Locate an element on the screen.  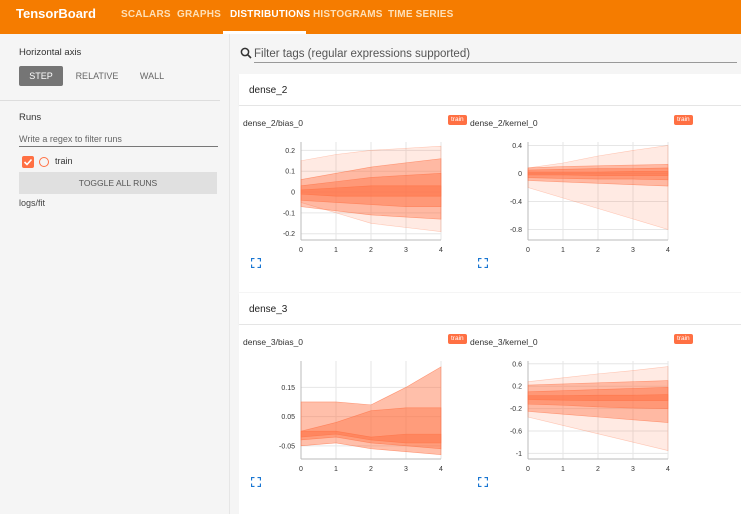
runs-label: Runs is located at coordinates (30, 117).